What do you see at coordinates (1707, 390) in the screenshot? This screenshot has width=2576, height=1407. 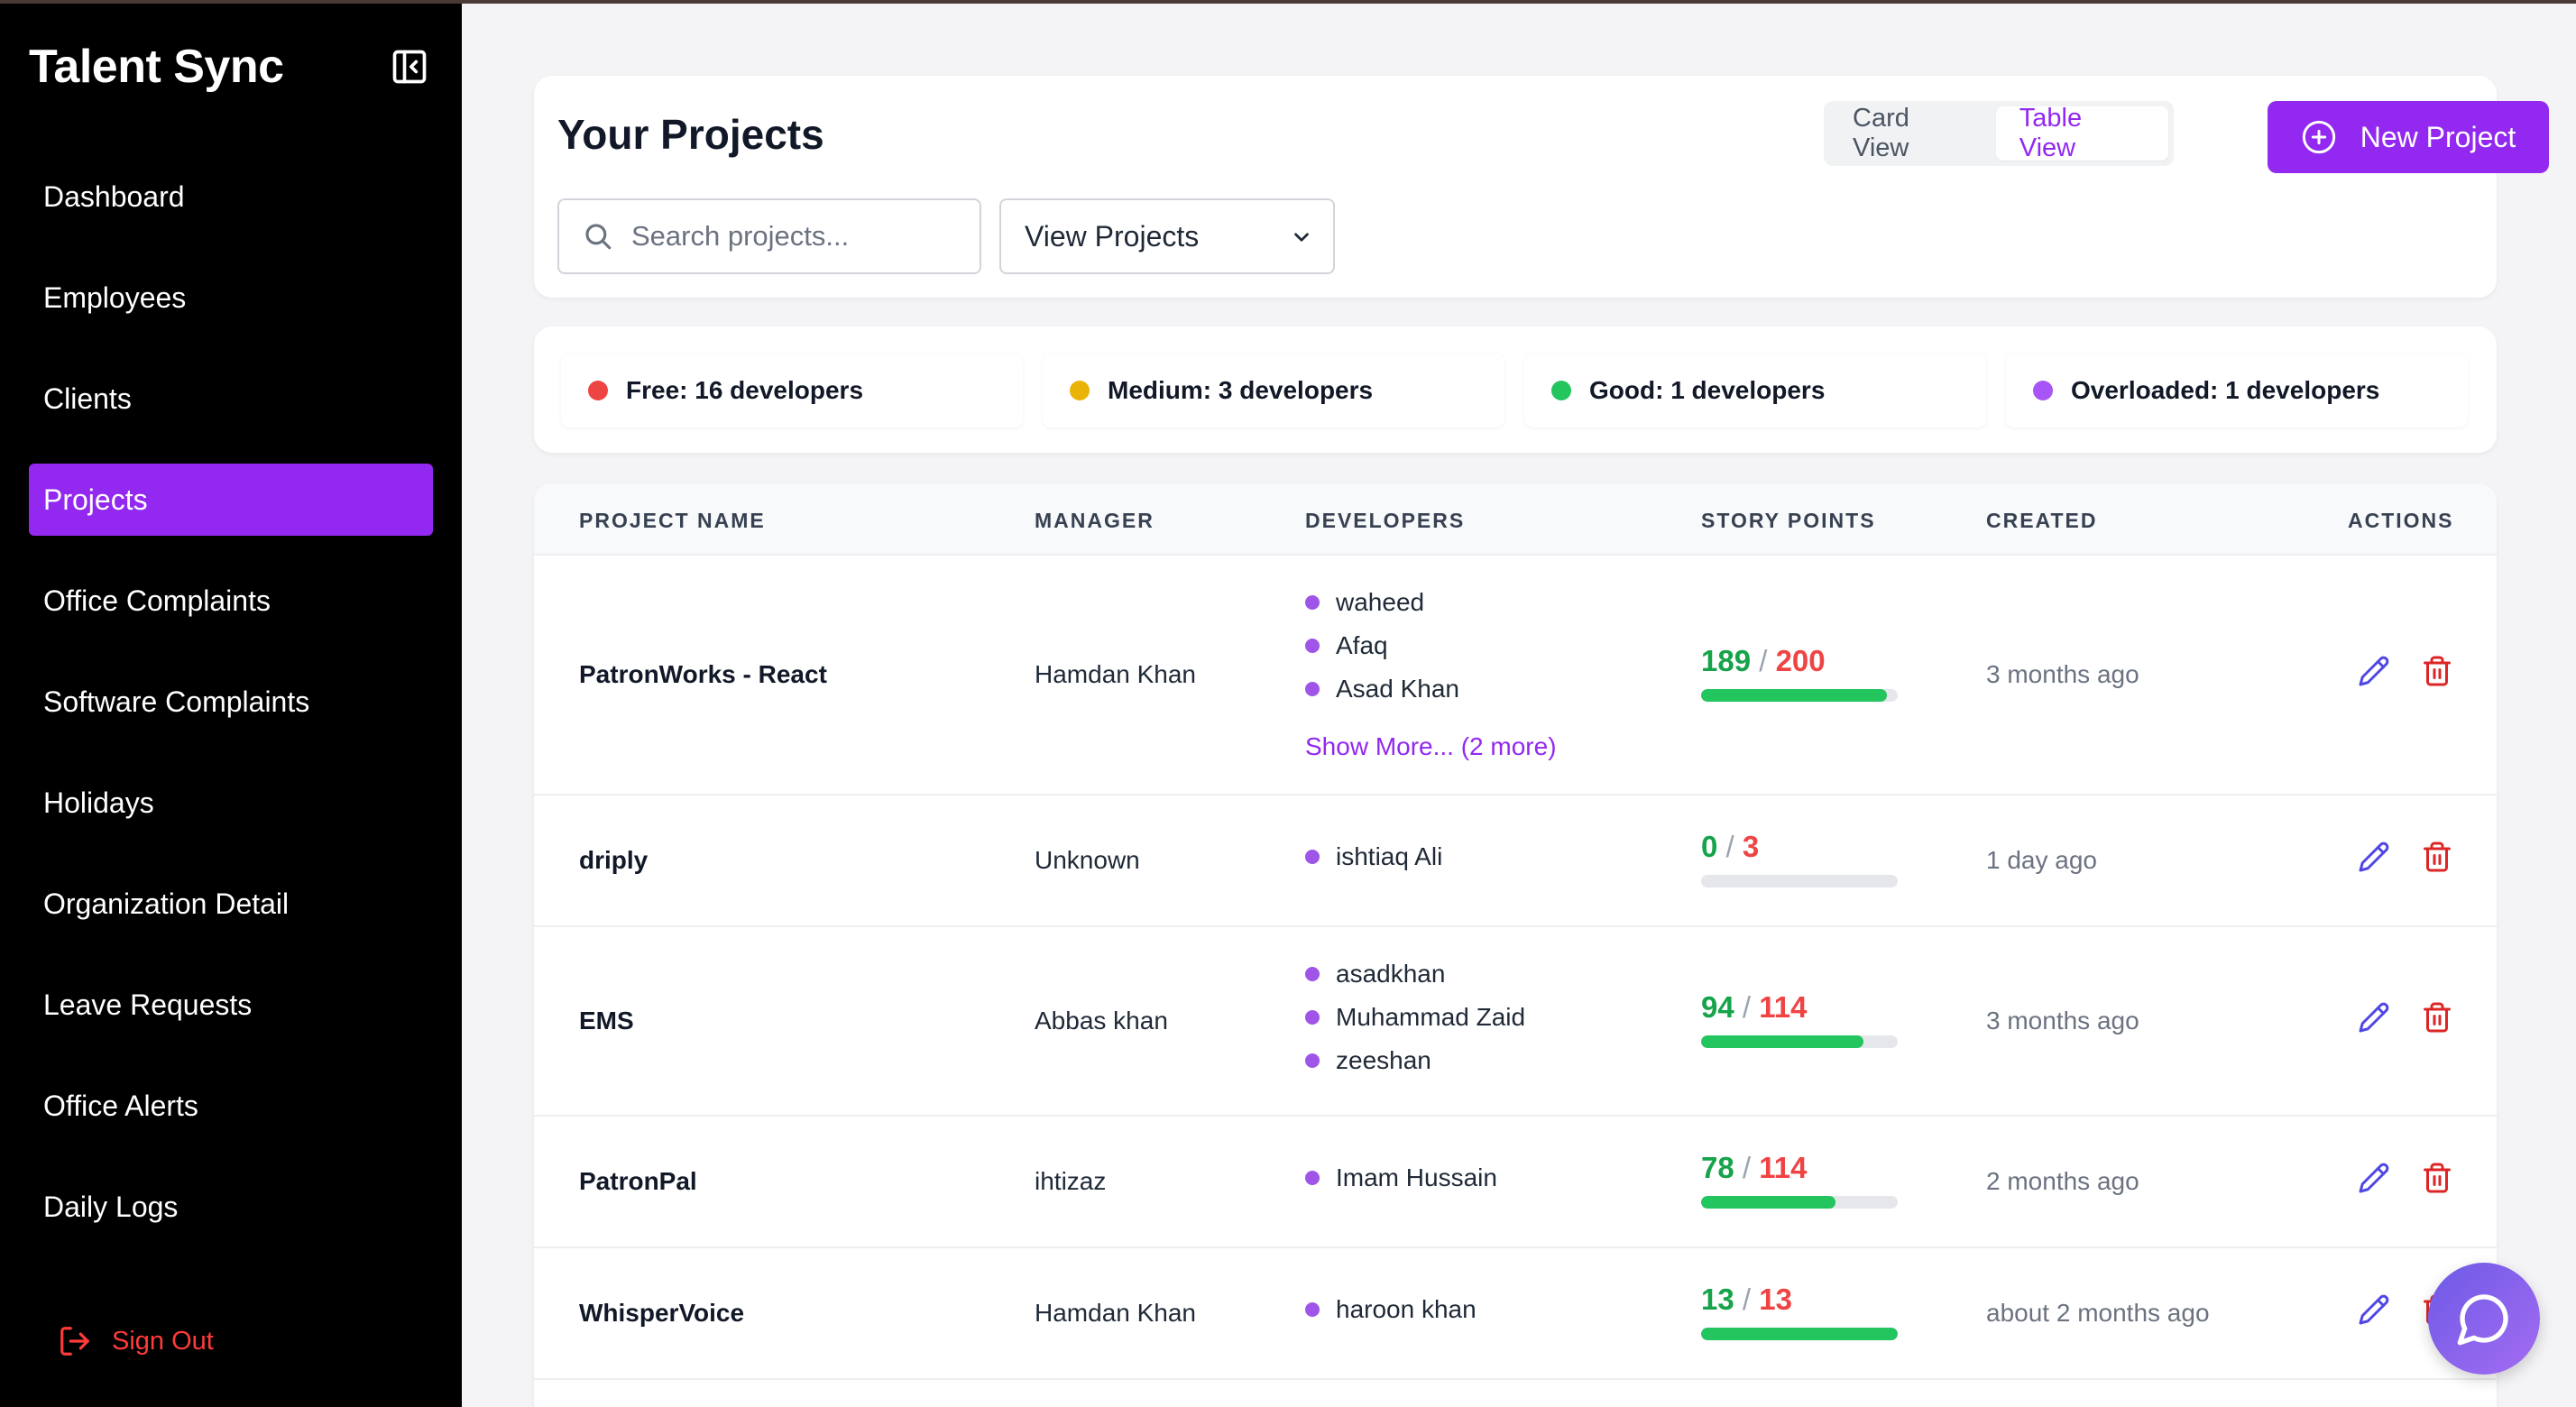 I see `stat-label: Good: 1 developers` at bounding box center [1707, 390].